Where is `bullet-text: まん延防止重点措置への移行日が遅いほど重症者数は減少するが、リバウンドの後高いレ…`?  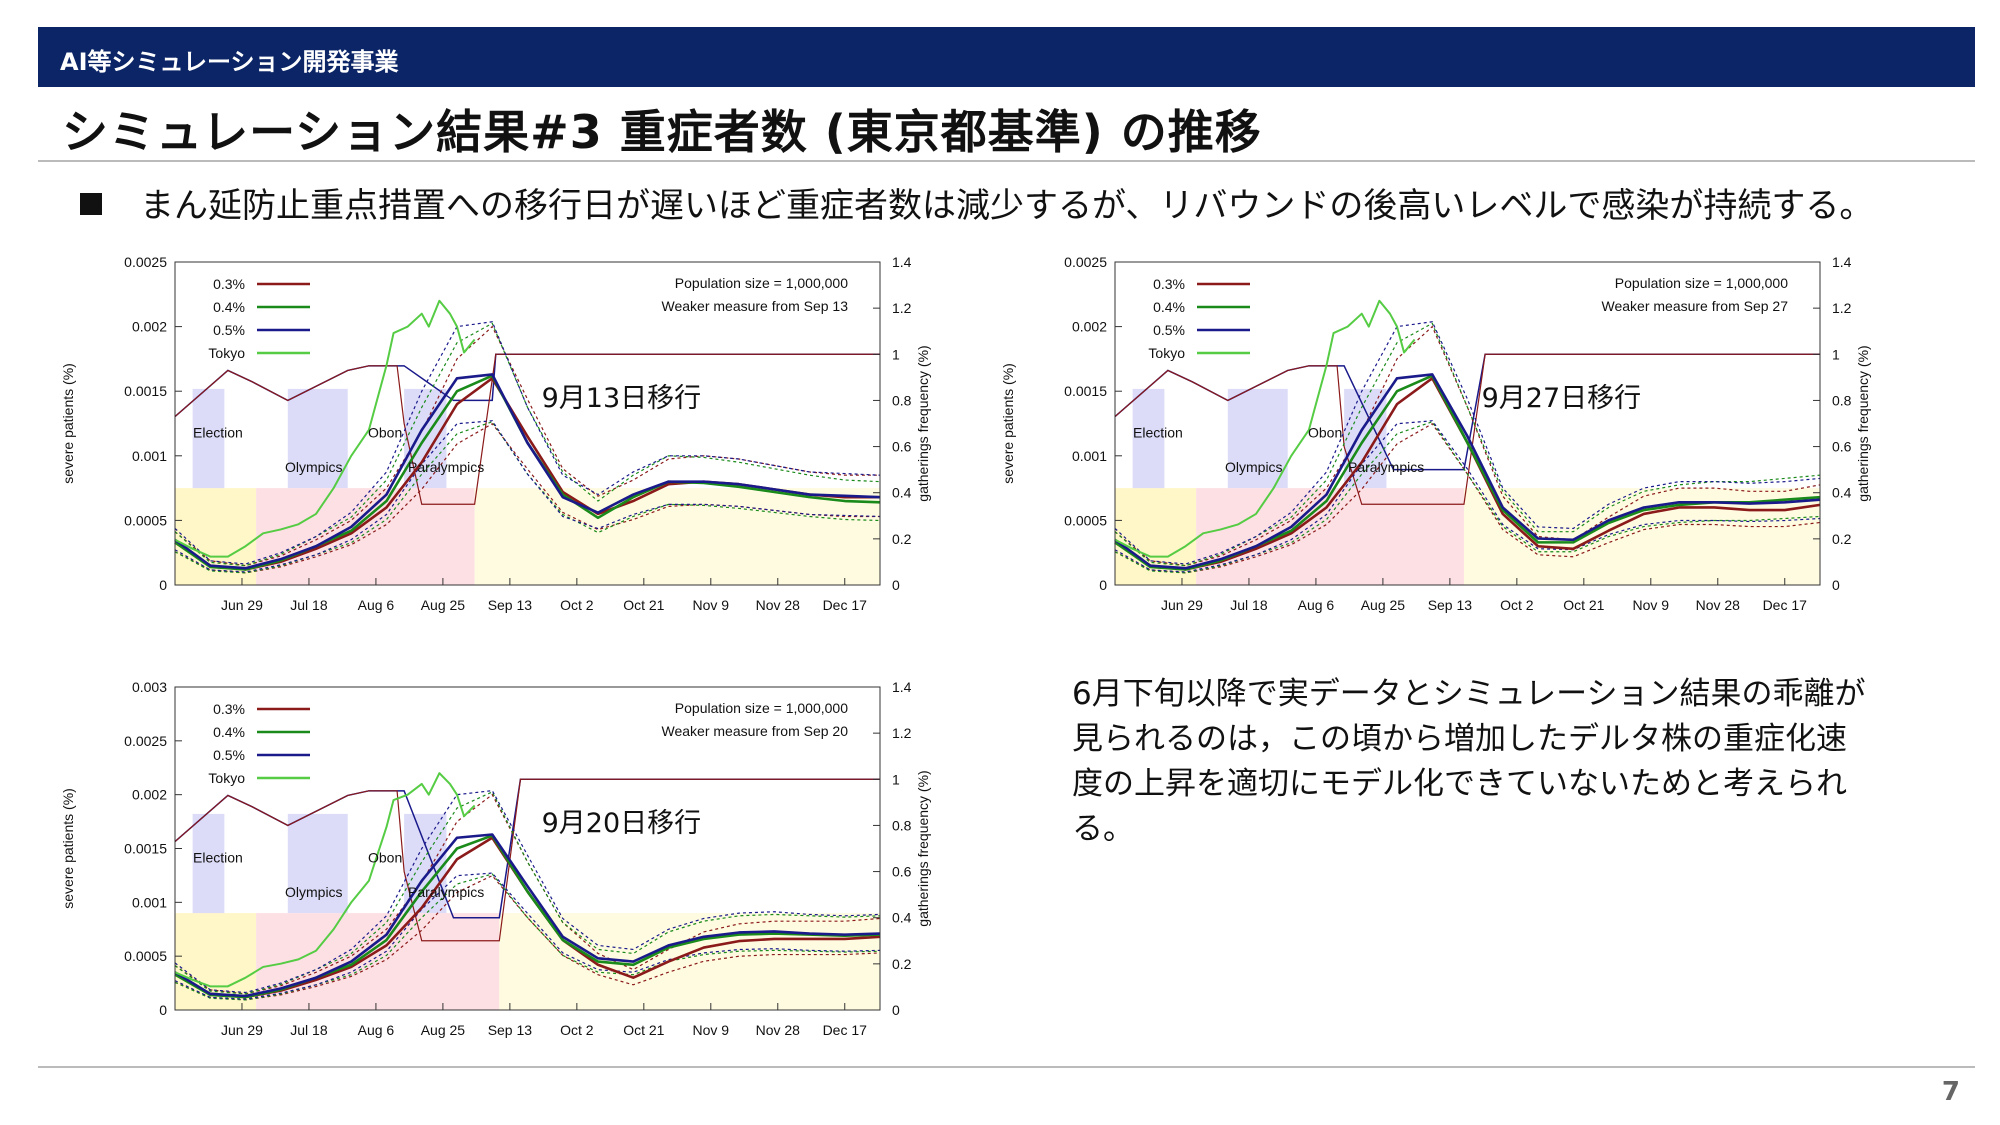 bullet-text: まん延防止重点措置への移行日が遅いほど重症者数は減少するが、リバウンドの後高いレ… is located at coordinates (1007, 206).